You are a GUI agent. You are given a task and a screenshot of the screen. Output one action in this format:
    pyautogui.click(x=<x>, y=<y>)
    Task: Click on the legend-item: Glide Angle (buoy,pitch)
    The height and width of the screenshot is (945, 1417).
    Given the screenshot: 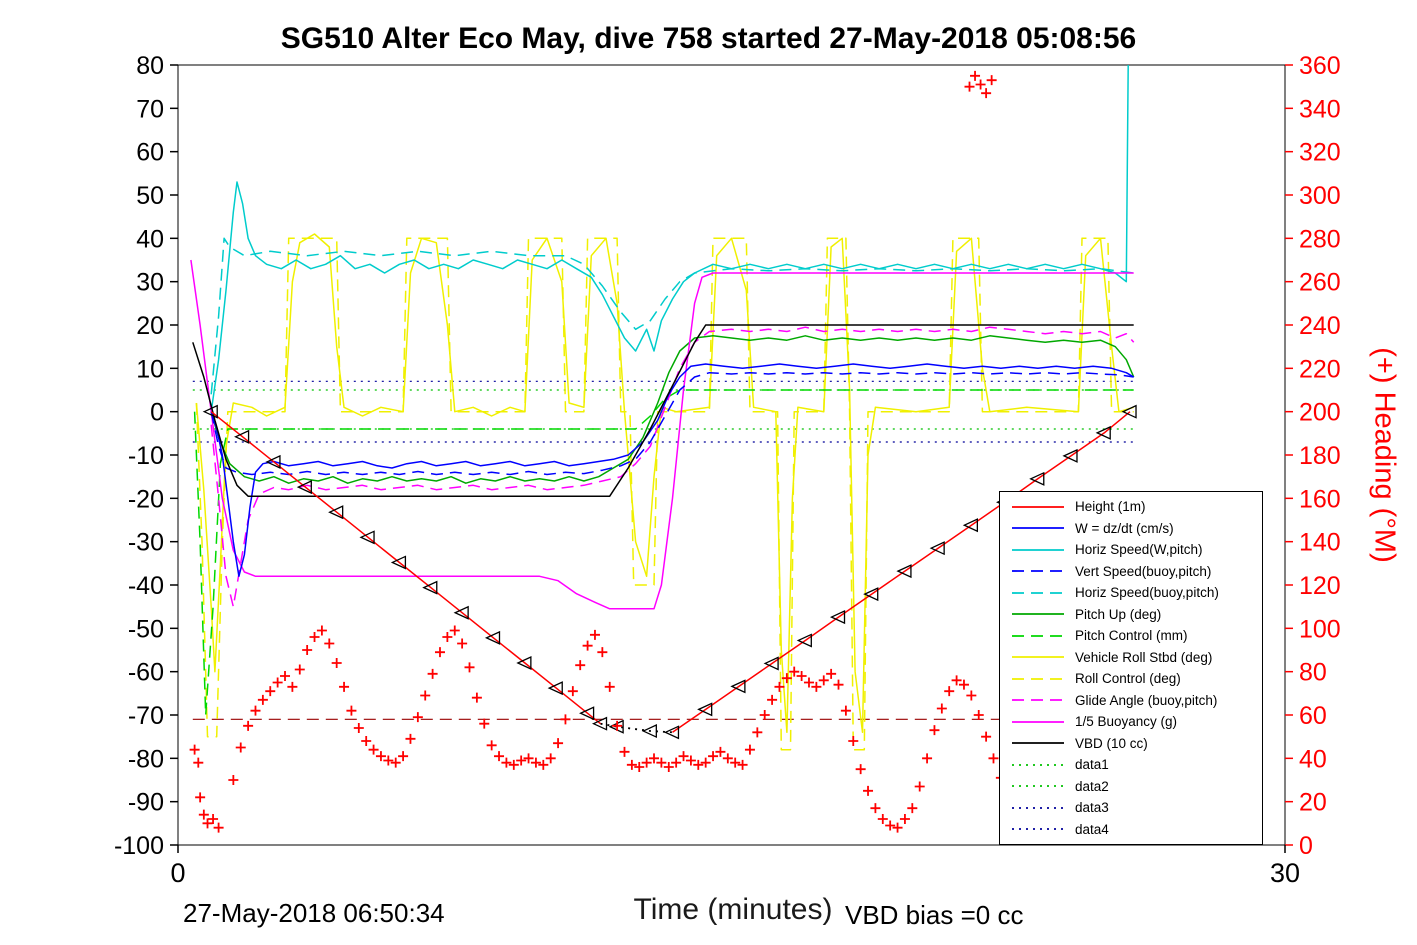 What is the action you would take?
    pyautogui.click(x=1131, y=701)
    